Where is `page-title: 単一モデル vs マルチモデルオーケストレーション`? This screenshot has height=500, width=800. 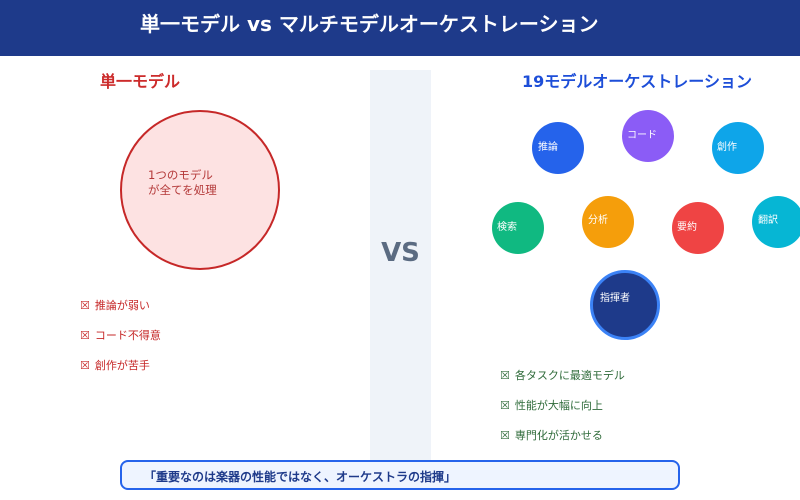
page-title: 単一モデル vs マルチモデルオーケストレーション is located at coordinates (369, 24).